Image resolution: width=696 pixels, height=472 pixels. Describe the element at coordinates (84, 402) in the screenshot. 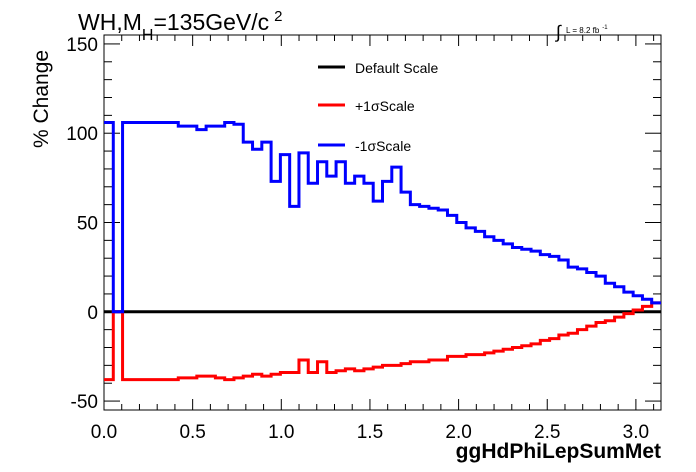

I see `y-tick-label: -50` at that location.